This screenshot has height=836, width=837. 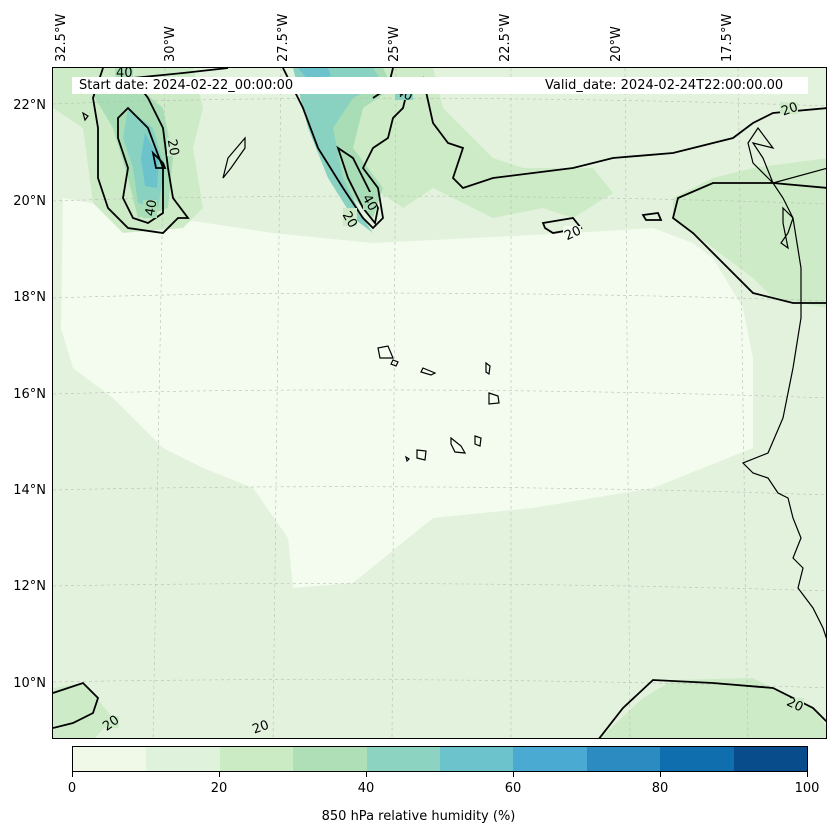 What do you see at coordinates (783, 382) in the screenshot?
I see `africa-coastline` at bounding box center [783, 382].